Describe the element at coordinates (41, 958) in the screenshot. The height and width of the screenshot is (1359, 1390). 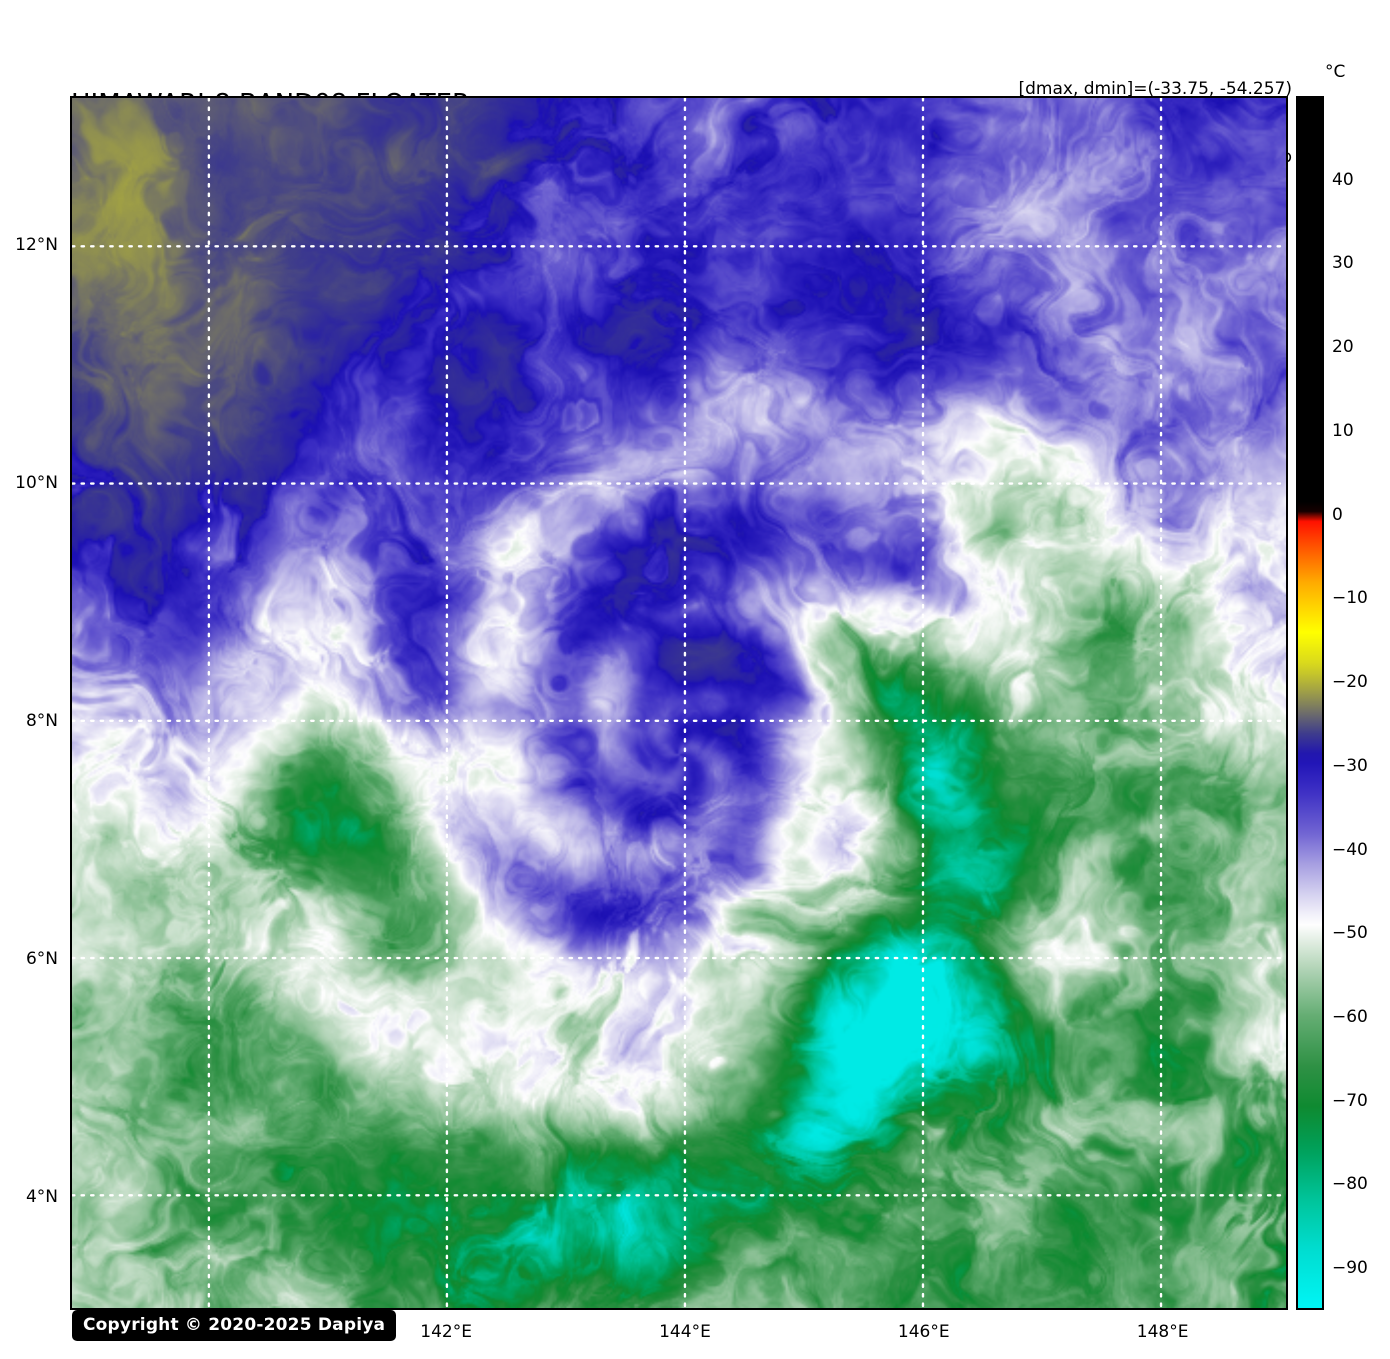
I see `lat-tick-6: 6°N` at that location.